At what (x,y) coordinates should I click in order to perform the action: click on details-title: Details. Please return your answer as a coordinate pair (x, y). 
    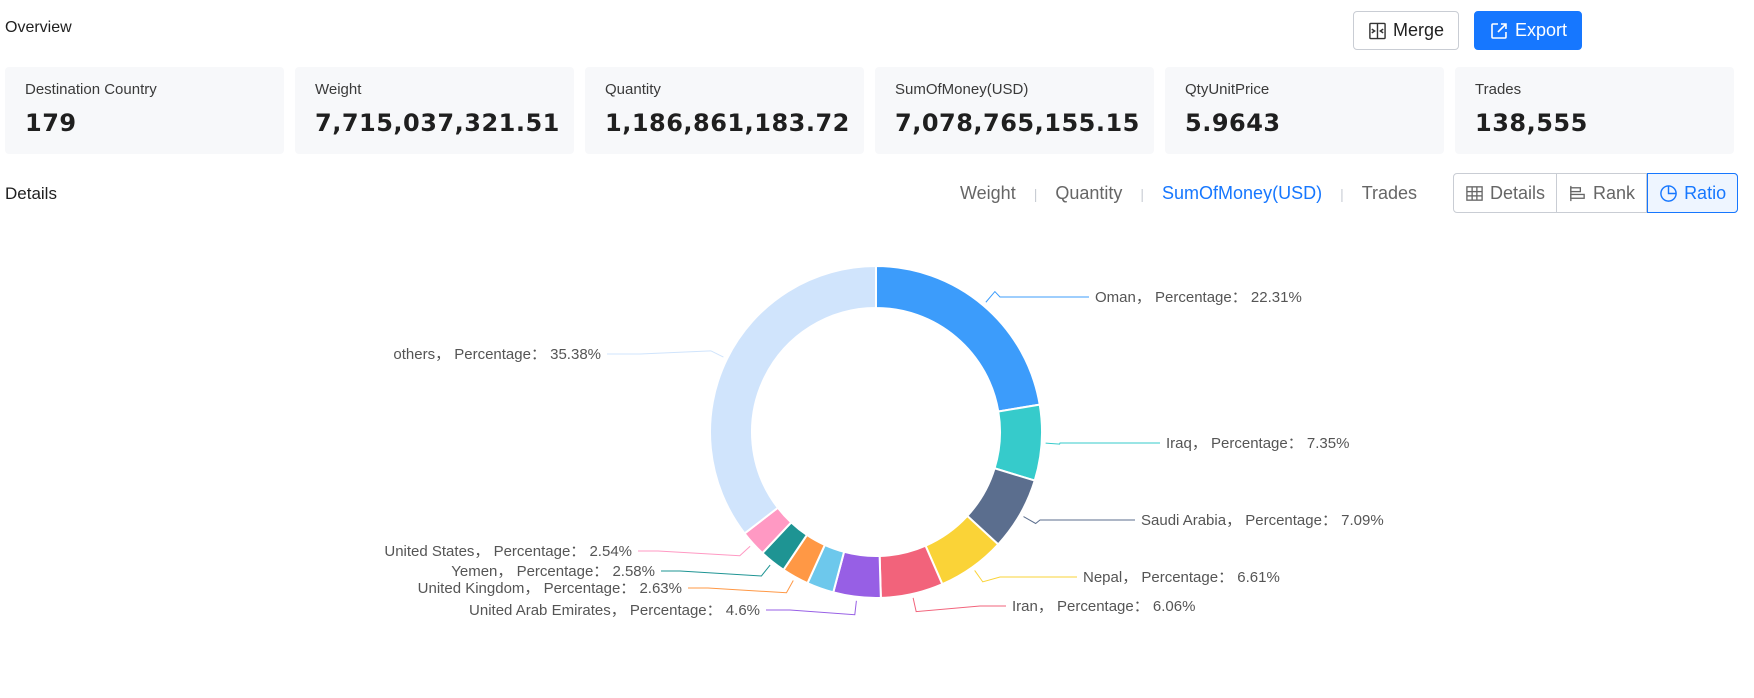
    Looking at the image, I should click on (31, 193).